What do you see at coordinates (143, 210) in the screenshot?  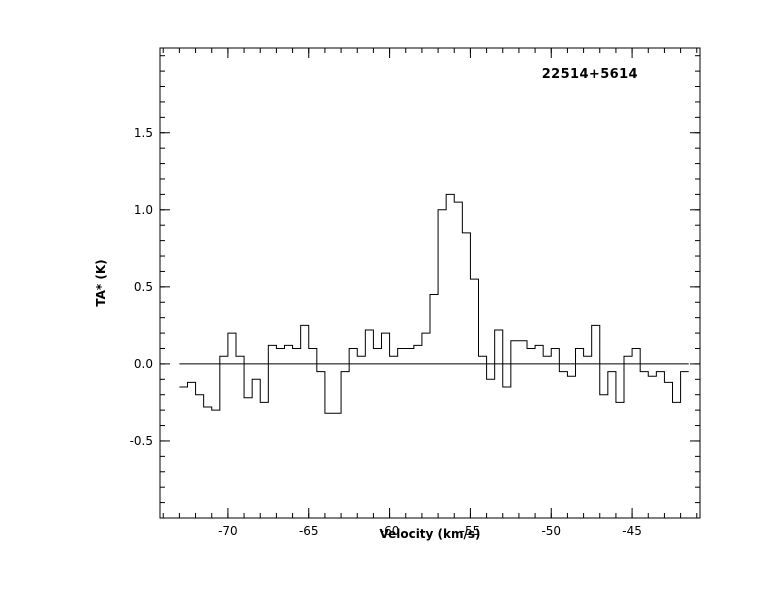 I see `y-tick-label: 1.0` at bounding box center [143, 210].